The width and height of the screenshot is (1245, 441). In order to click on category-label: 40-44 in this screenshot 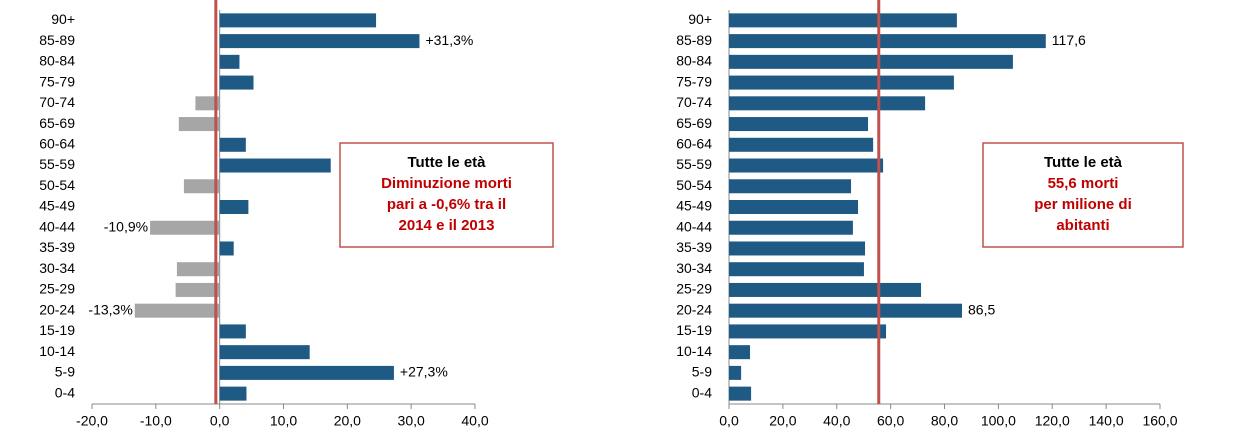, I will do `click(57, 226)`.